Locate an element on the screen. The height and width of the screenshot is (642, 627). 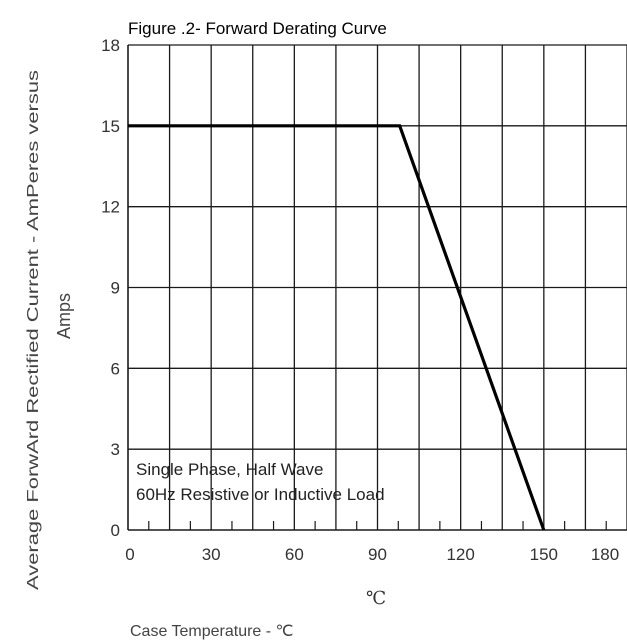
chart-title: Figure .2- Forward Derating Curve is located at coordinates (257, 28).